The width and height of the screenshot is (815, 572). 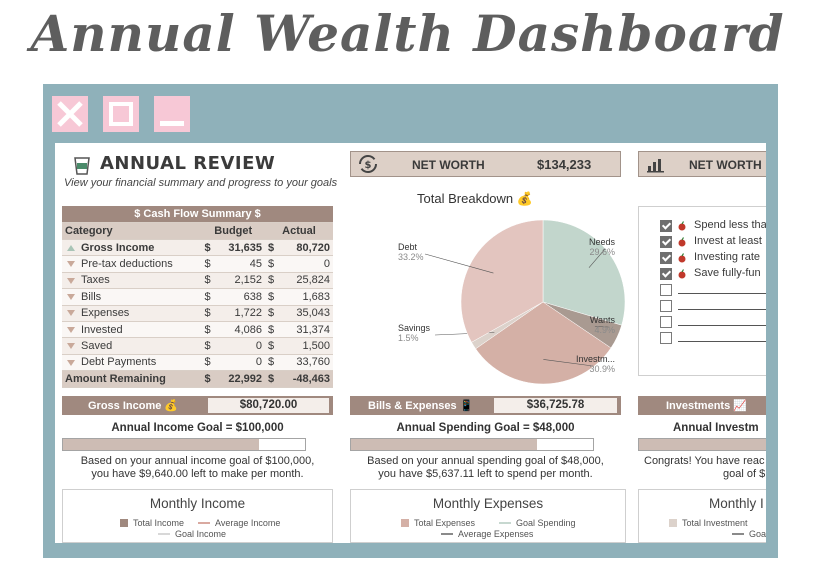 I want to click on legend-goal-income: Goal Income, so click(x=192, y=534).